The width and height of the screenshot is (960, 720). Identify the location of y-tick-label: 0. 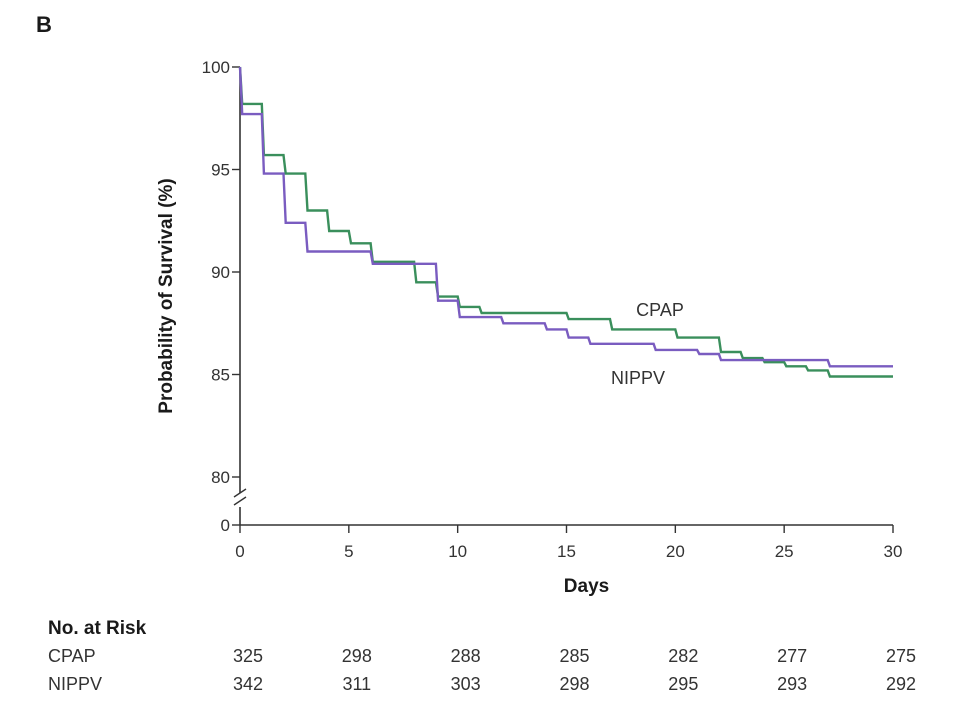
(225, 525).